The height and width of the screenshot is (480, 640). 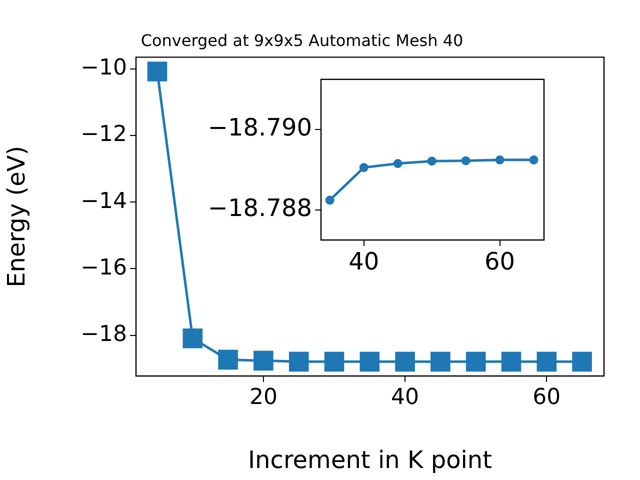 I want to click on y-axis-title: Energy (eV), so click(x=16, y=217).